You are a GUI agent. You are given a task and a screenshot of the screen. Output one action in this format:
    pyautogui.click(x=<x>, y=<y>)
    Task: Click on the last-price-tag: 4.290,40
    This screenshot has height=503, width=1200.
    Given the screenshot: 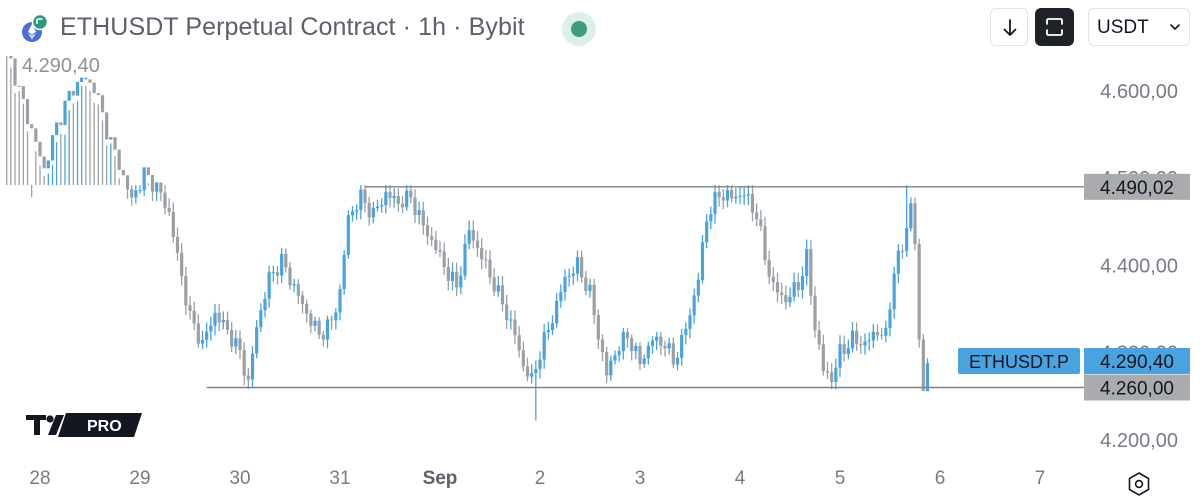 What is the action you would take?
    pyautogui.click(x=1137, y=360)
    